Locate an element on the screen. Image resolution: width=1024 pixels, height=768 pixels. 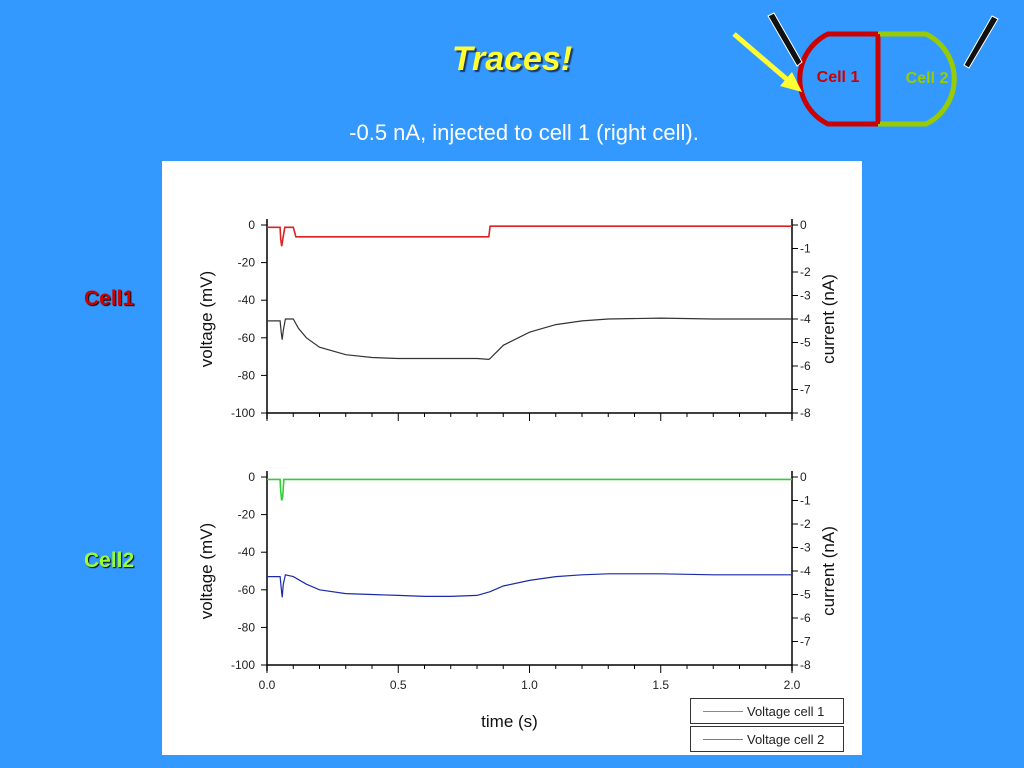
cell1-outline is located at coordinates (839, 79).